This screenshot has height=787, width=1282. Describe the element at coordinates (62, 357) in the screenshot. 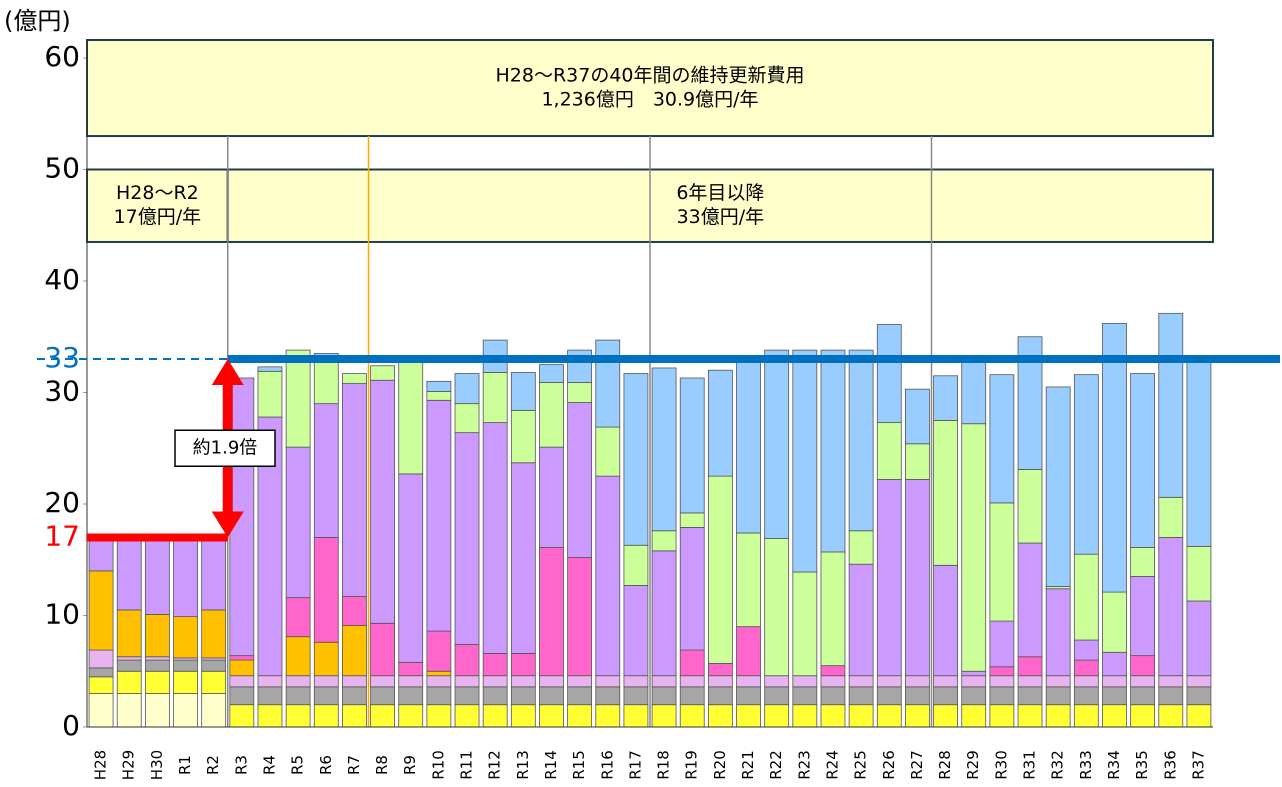

I see `reference-label: 33` at that location.